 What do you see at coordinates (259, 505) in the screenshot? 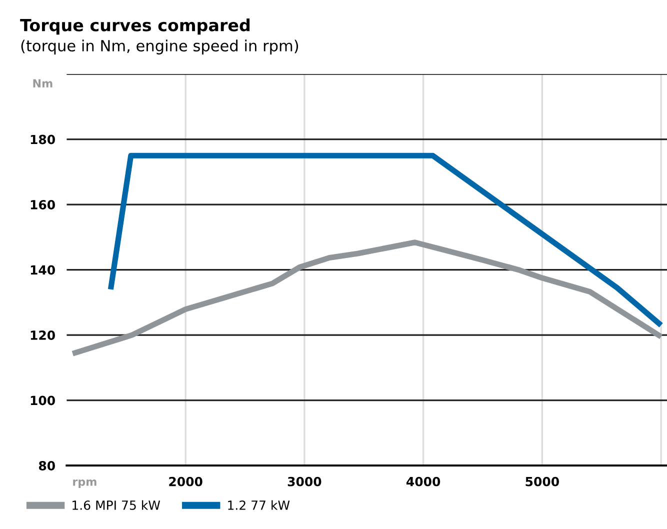
I see `legend-label: 1.2 77 kW` at bounding box center [259, 505].